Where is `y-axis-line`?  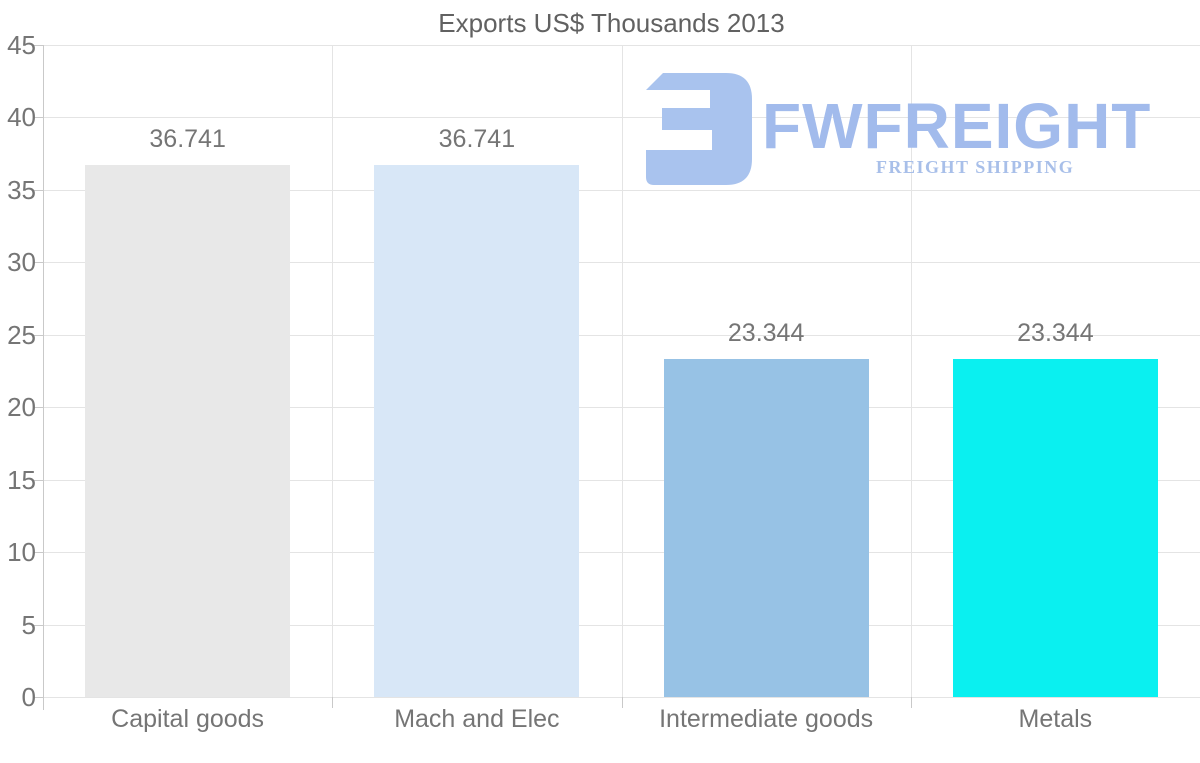 y-axis-line is located at coordinates (43, 377).